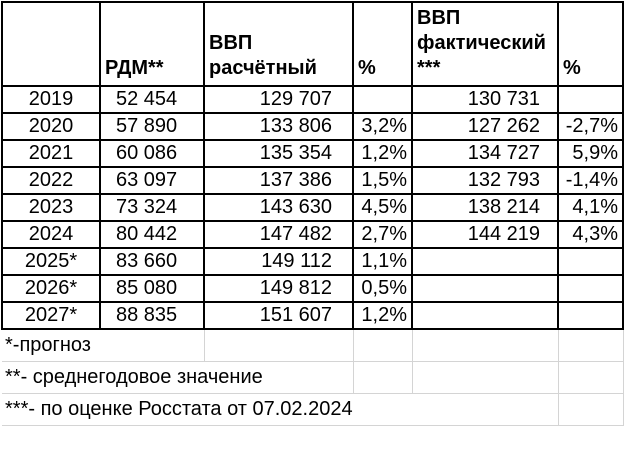 Image resolution: width=625 pixels, height=471 pixels. I want to click on rdm-cell: 73 324, so click(152, 207).